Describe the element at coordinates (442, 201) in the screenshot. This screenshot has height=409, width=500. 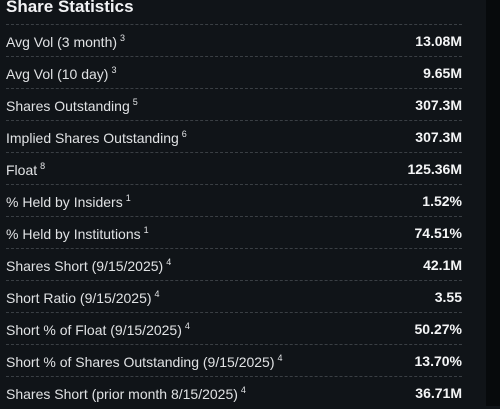
I see `stat-value: 1.52%` at that location.